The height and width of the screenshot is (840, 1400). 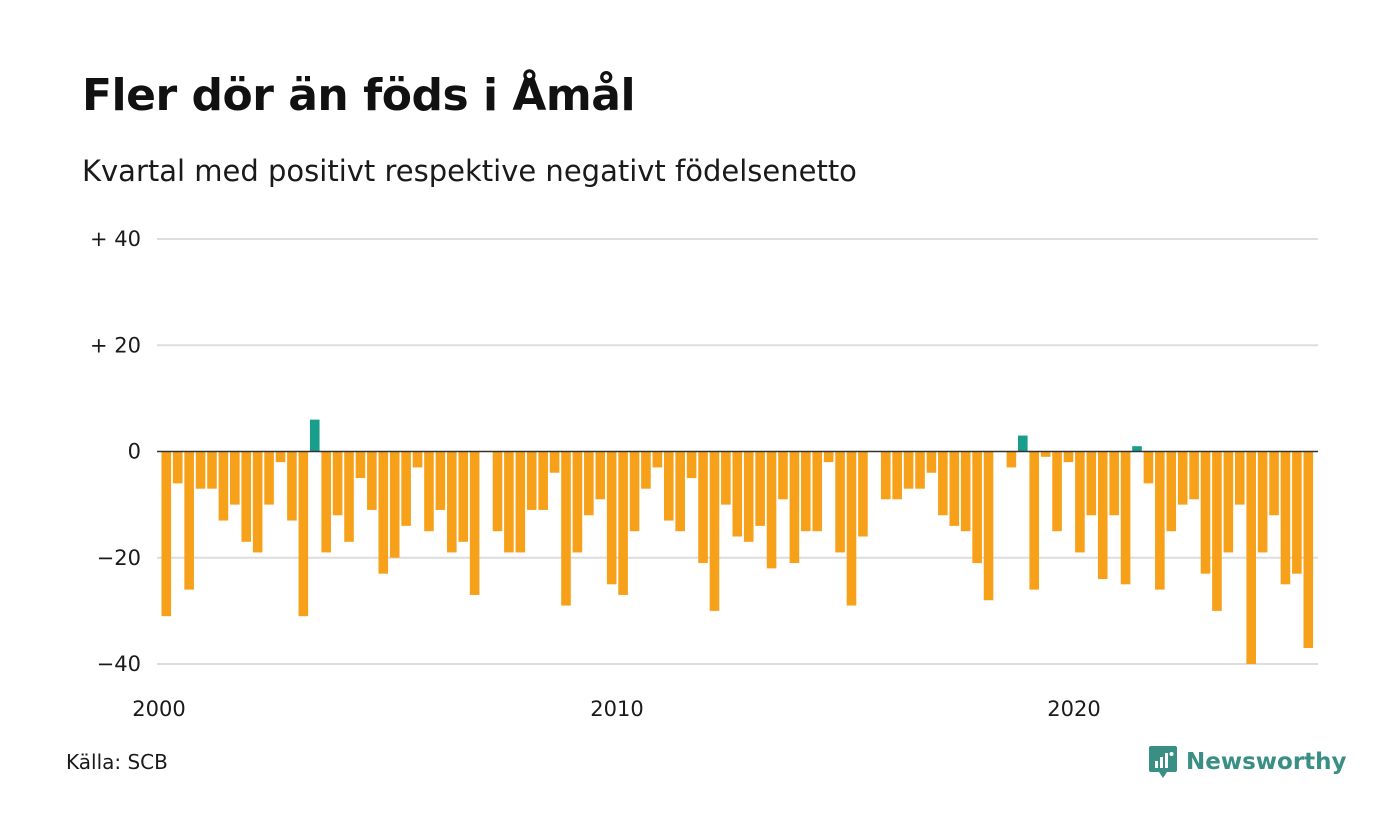 What do you see at coordinates (115, 345) in the screenshot?
I see `y-tick-label: + 20` at bounding box center [115, 345].